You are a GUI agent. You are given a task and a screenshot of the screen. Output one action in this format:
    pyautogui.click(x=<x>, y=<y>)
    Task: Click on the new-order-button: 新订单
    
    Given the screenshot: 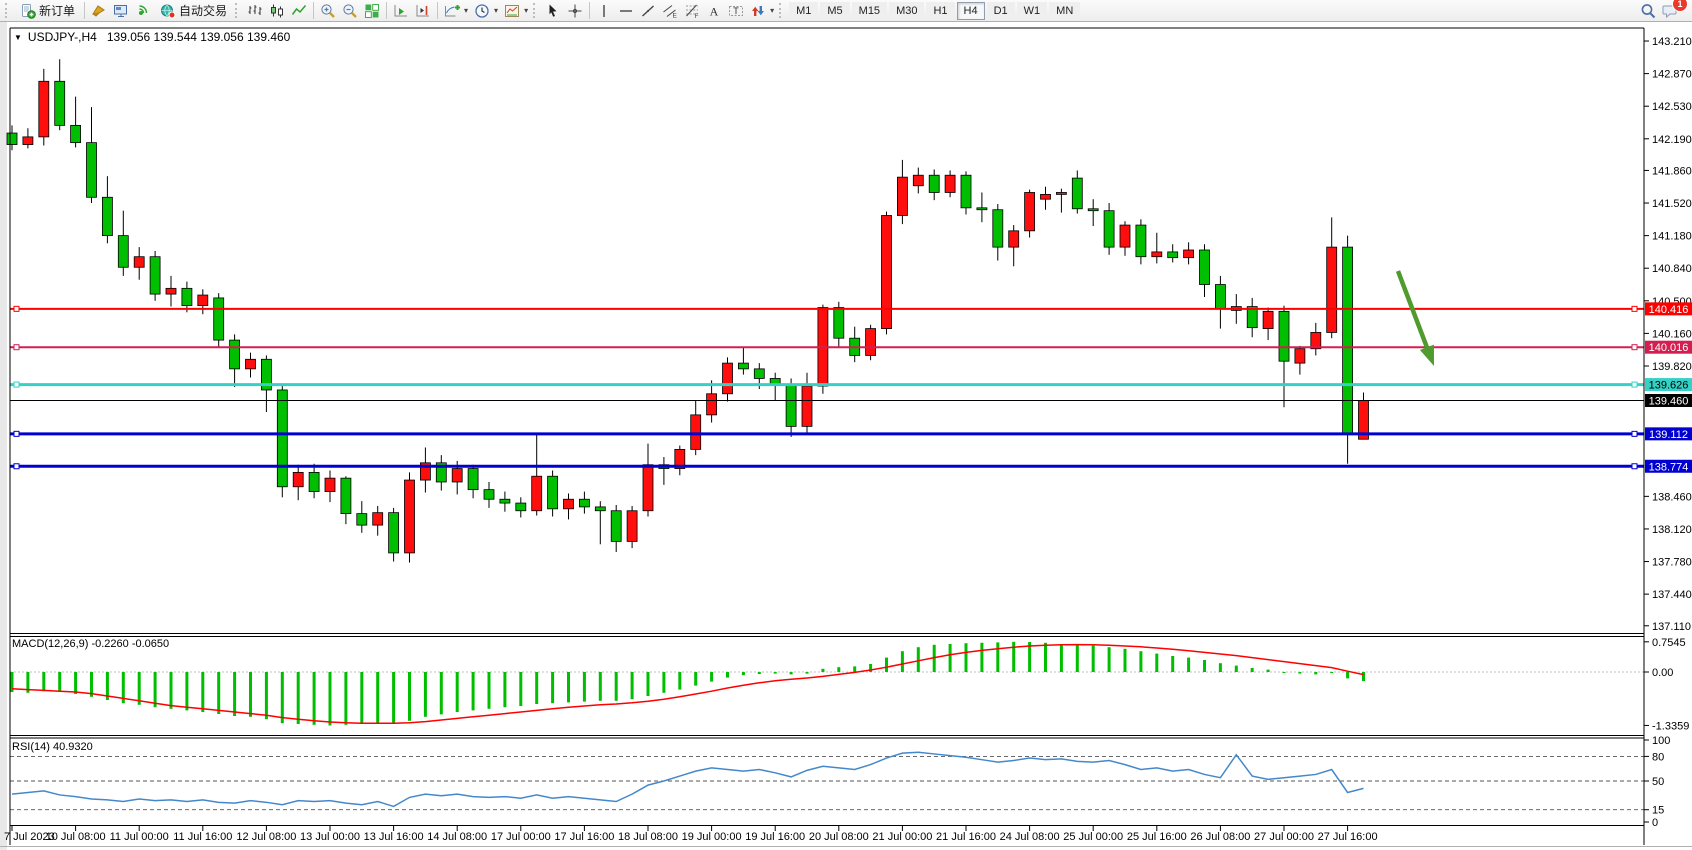 What is the action you would take?
    pyautogui.click(x=47, y=11)
    